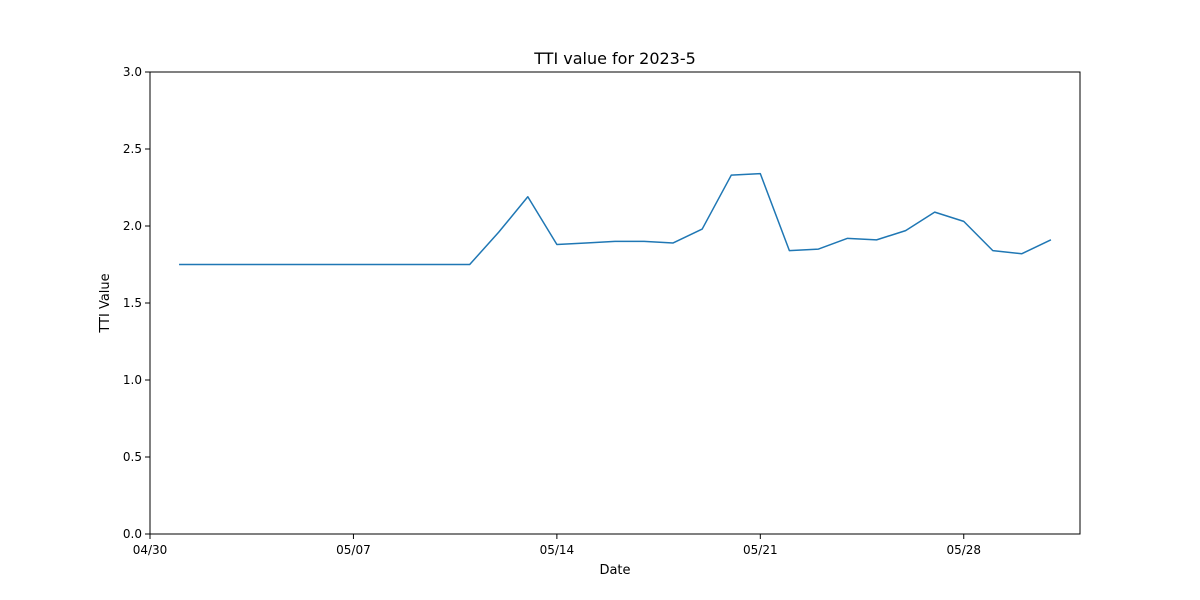  What do you see at coordinates (132, 72) in the screenshot?
I see `y-tick-label: 3.0` at bounding box center [132, 72].